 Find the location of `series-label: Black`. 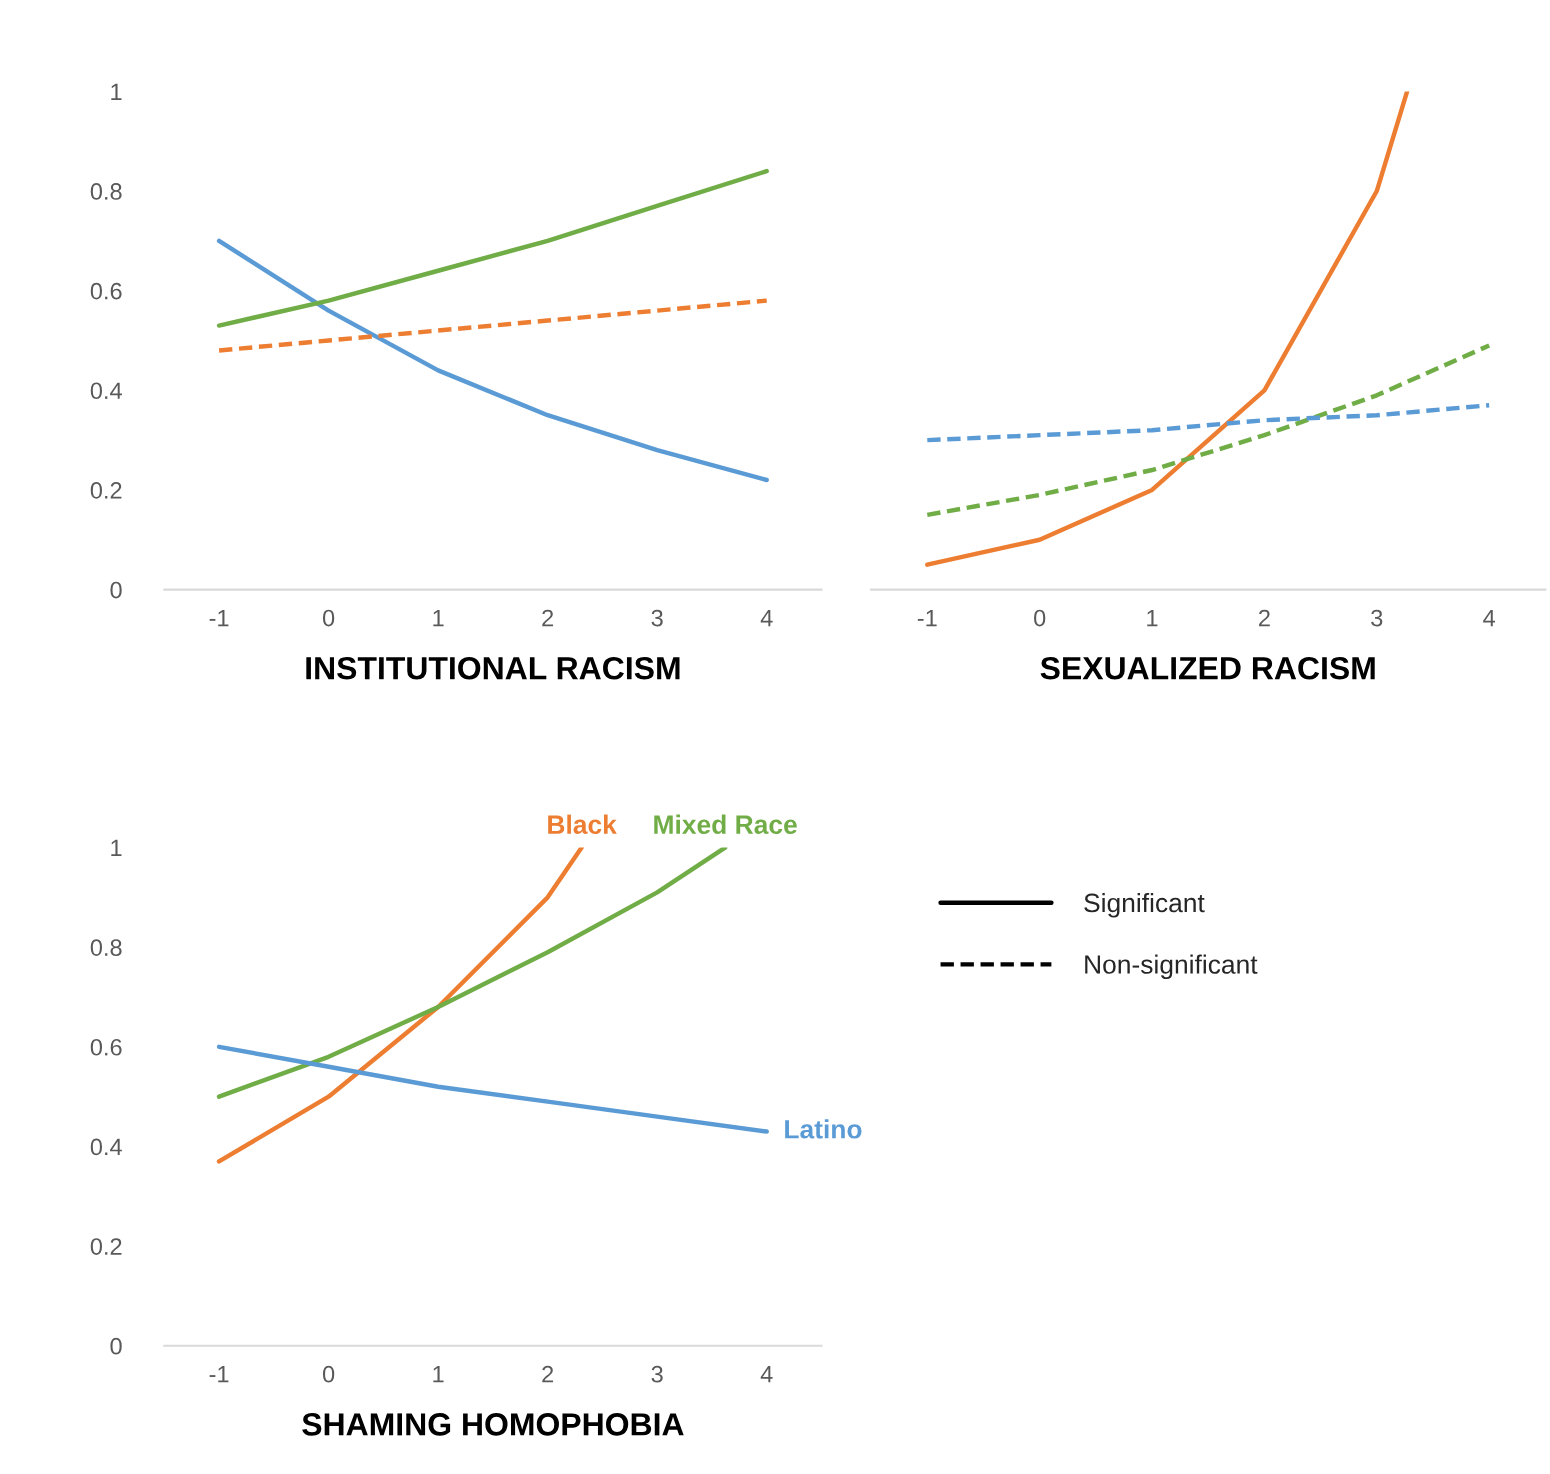

series-label: Black is located at coordinates (582, 824).